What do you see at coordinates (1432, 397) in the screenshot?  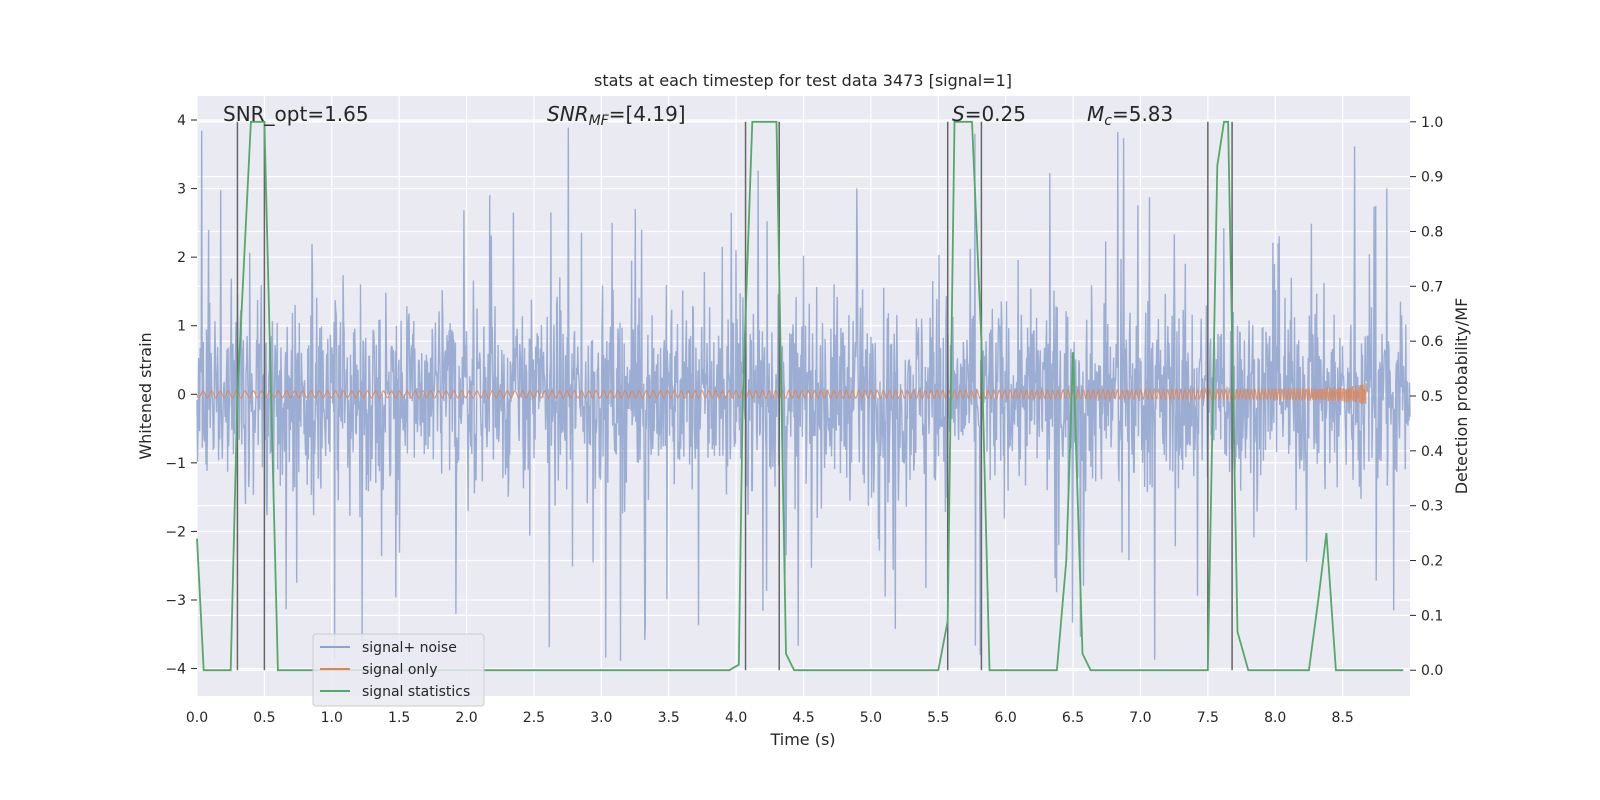 I see `right-tick-label: 0.5` at bounding box center [1432, 397].